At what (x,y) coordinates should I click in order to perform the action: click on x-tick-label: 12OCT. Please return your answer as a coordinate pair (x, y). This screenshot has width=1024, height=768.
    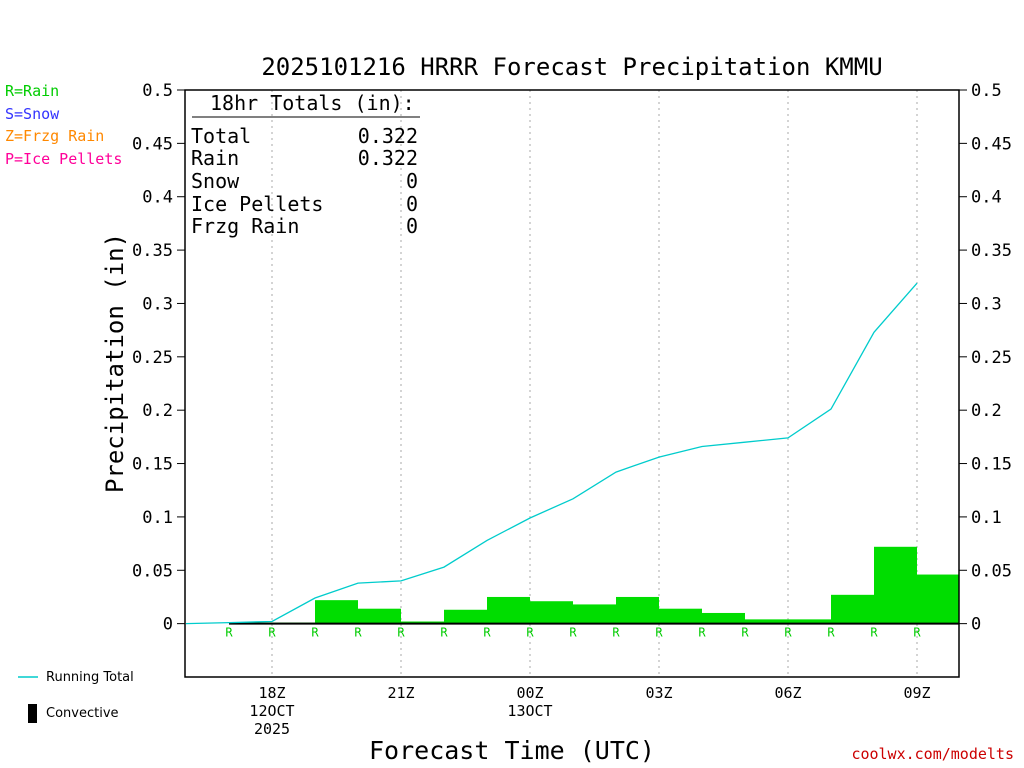
    Looking at the image, I should click on (271, 711).